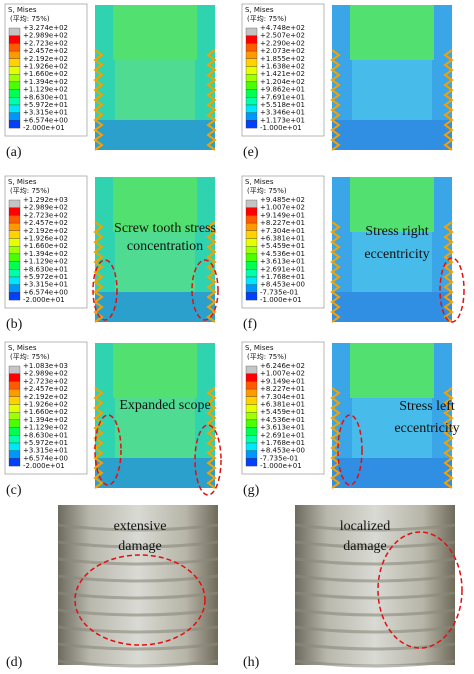 Image resolution: width=474 pixels, height=674 pixels. What do you see at coordinates (140, 526) in the screenshot?
I see `annotation: extensive` at bounding box center [140, 526].